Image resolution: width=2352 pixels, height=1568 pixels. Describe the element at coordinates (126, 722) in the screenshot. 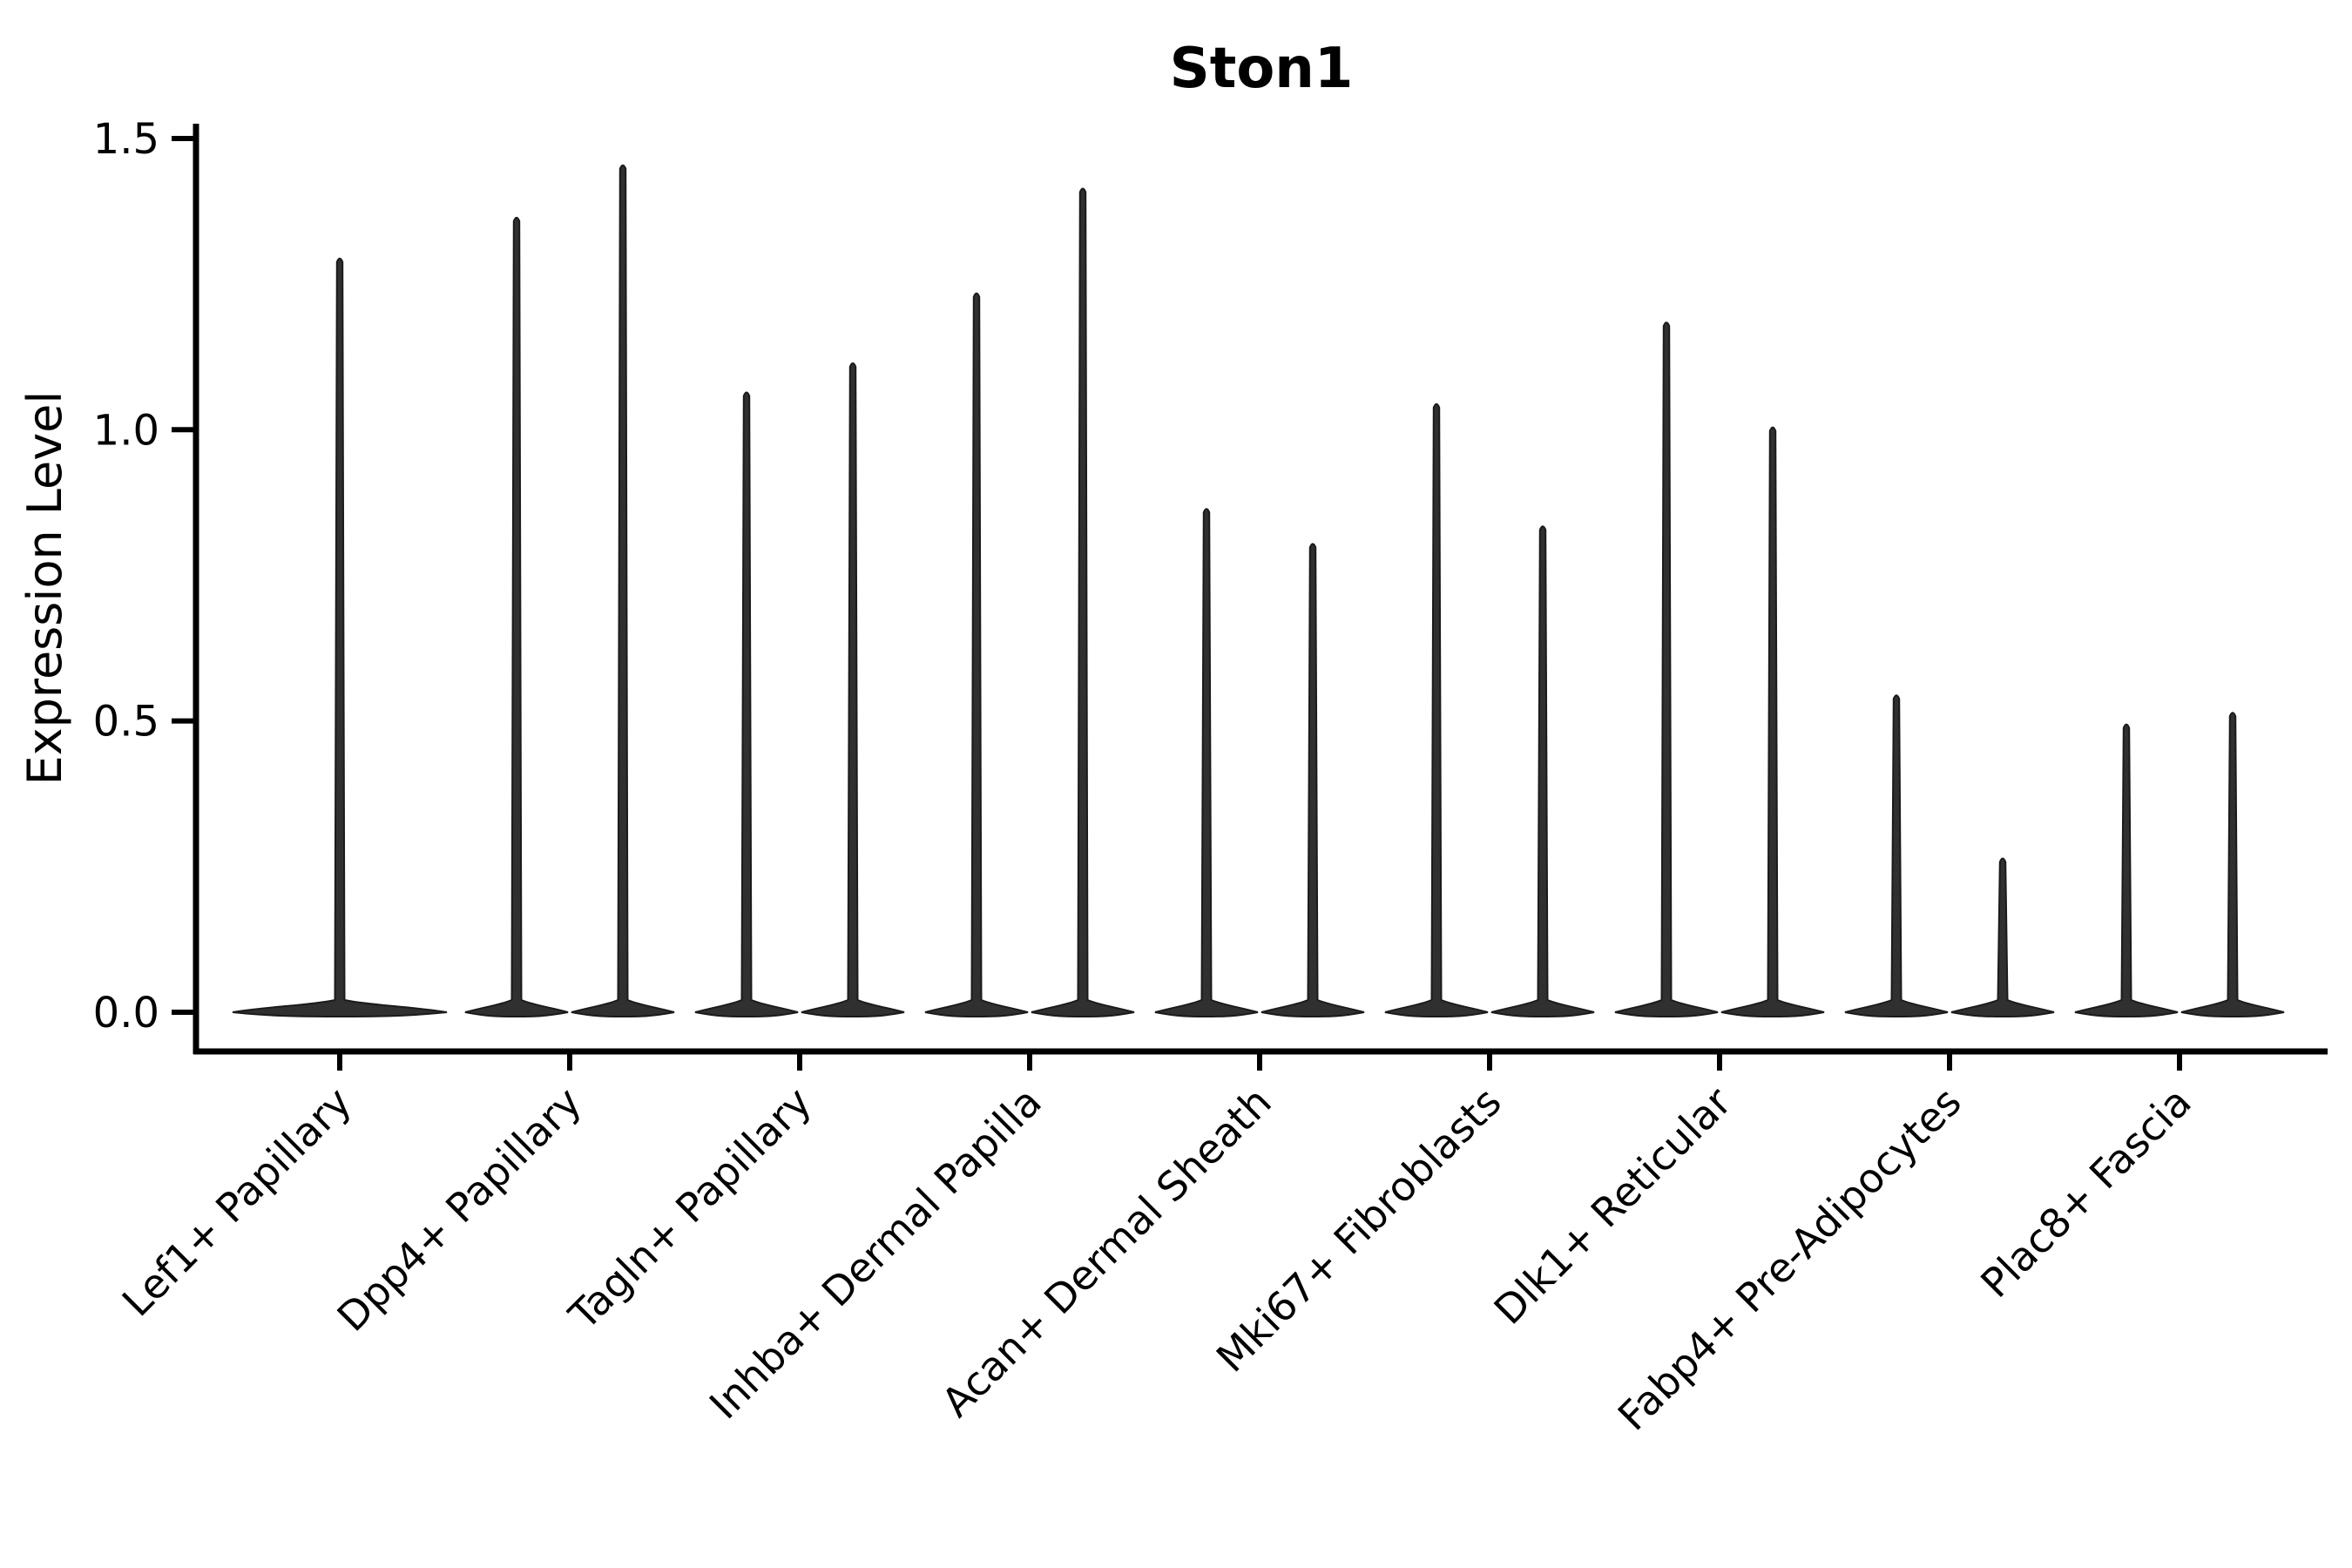

I see `y-tick-label: 0.5` at that location.